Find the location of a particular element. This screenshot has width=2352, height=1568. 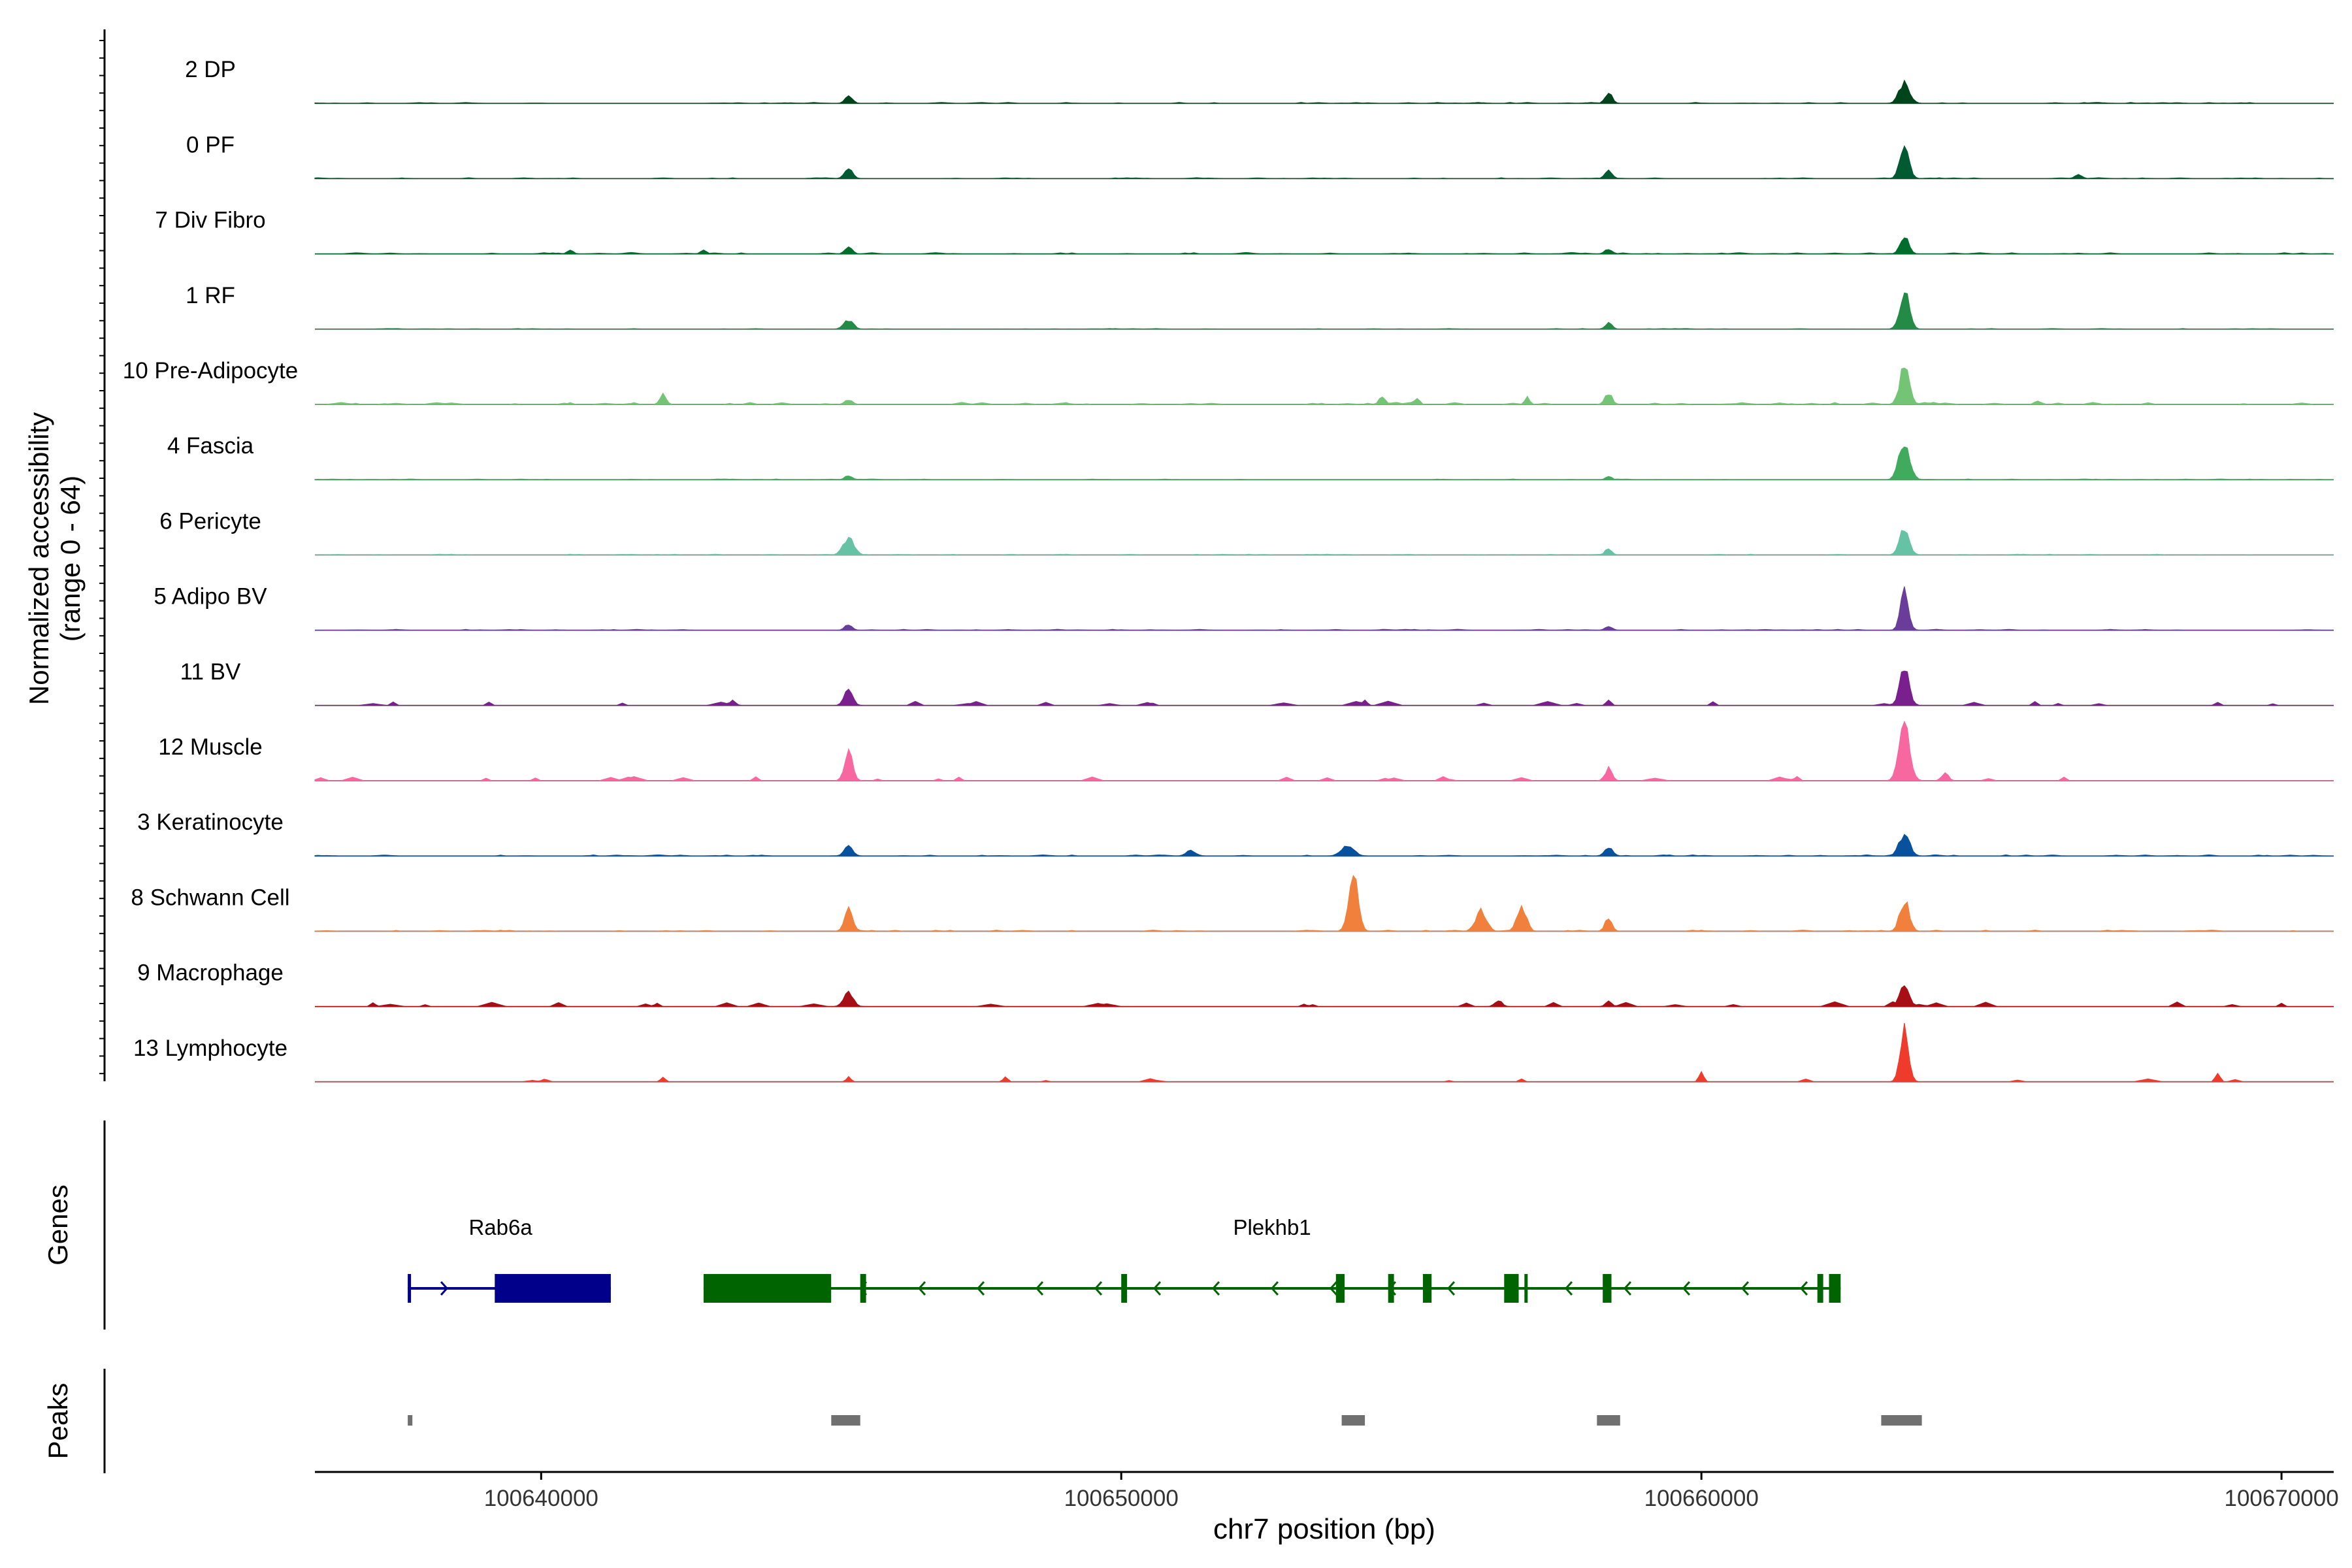

track-11-bv: 11 BV is located at coordinates (1257, 682).